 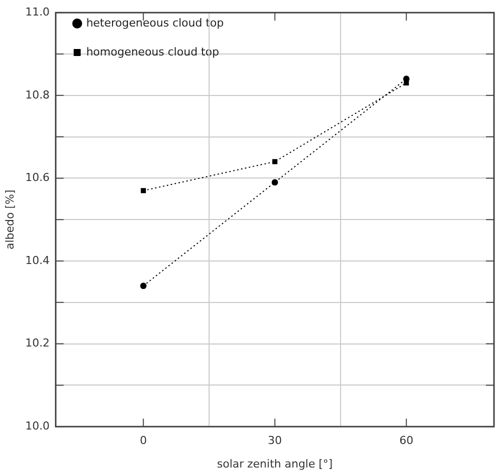 What do you see at coordinates (153, 51) in the screenshot?
I see `legend-label: homogeneous cloud top` at bounding box center [153, 51].